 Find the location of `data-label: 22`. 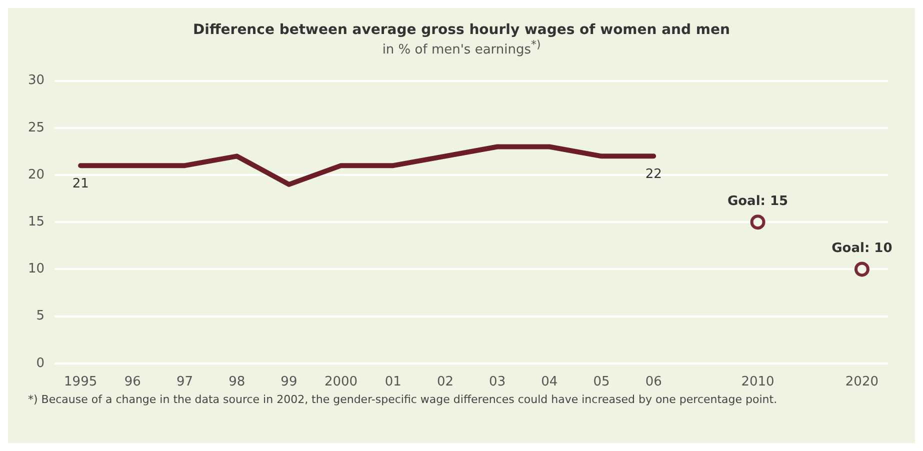

data-label: 22 is located at coordinates (653, 174).